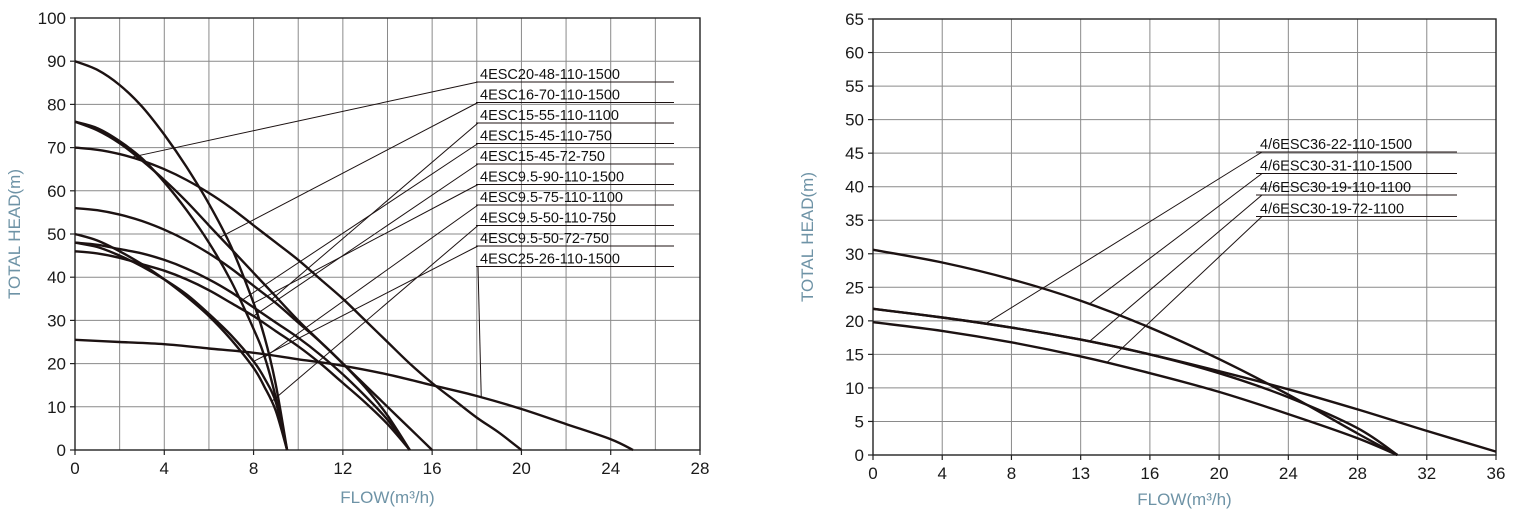  I want to click on legend-label: 4ESC9.5-75-110-1100, so click(551, 198).